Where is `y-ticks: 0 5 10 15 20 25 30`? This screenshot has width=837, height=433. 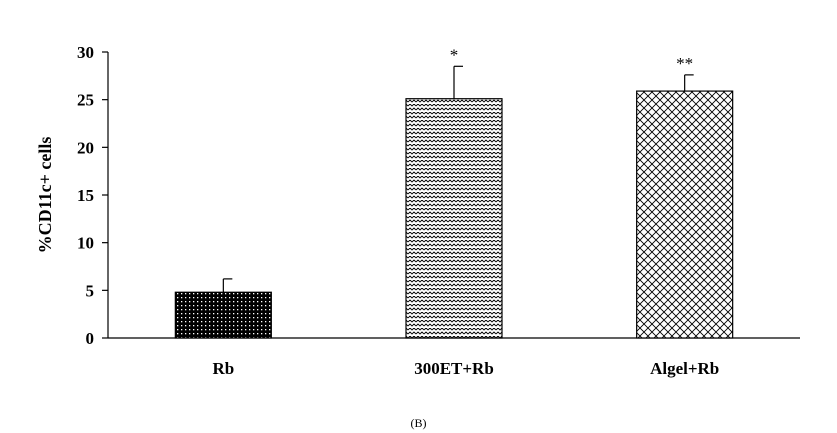
y-ticks: 0 5 10 15 20 25 30 is located at coordinates (92, 195).